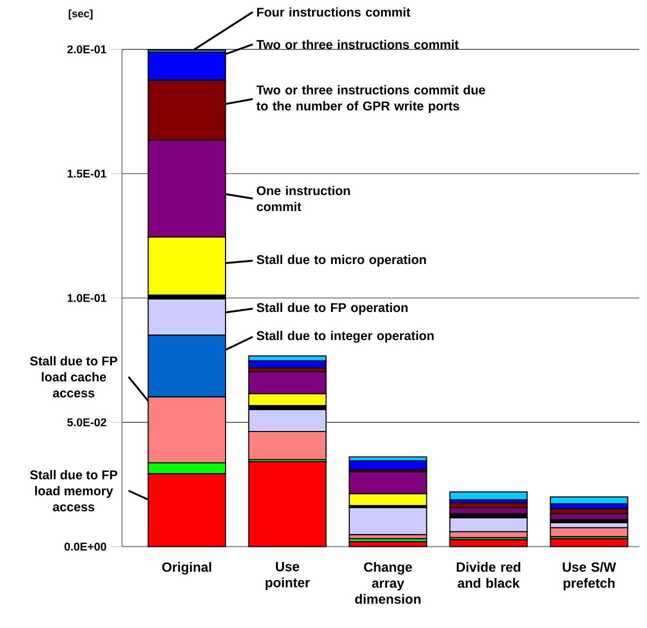 The width and height of the screenshot is (647, 628). What do you see at coordinates (488, 575) in the screenshot?
I see `x-tick-label: Divide red and black` at bounding box center [488, 575].